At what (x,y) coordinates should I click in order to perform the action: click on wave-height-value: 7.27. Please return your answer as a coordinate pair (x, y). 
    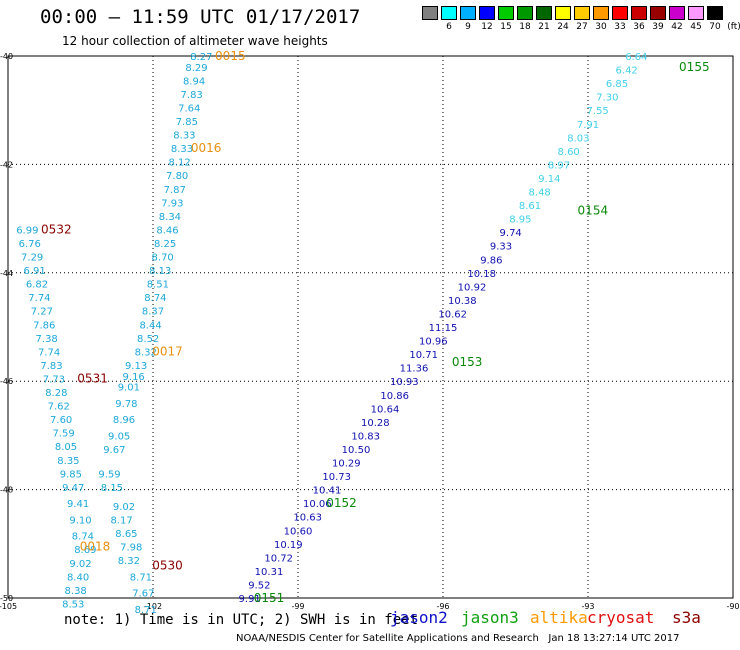
    Looking at the image, I should click on (42, 312).